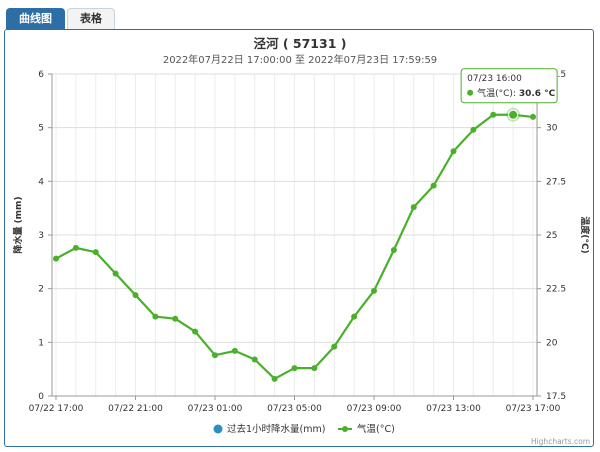 Image resolution: width=600 pixels, height=452 pixels. Describe the element at coordinates (41, 129) in the screenshot. I see `y-left-tick-label: 5` at that location.